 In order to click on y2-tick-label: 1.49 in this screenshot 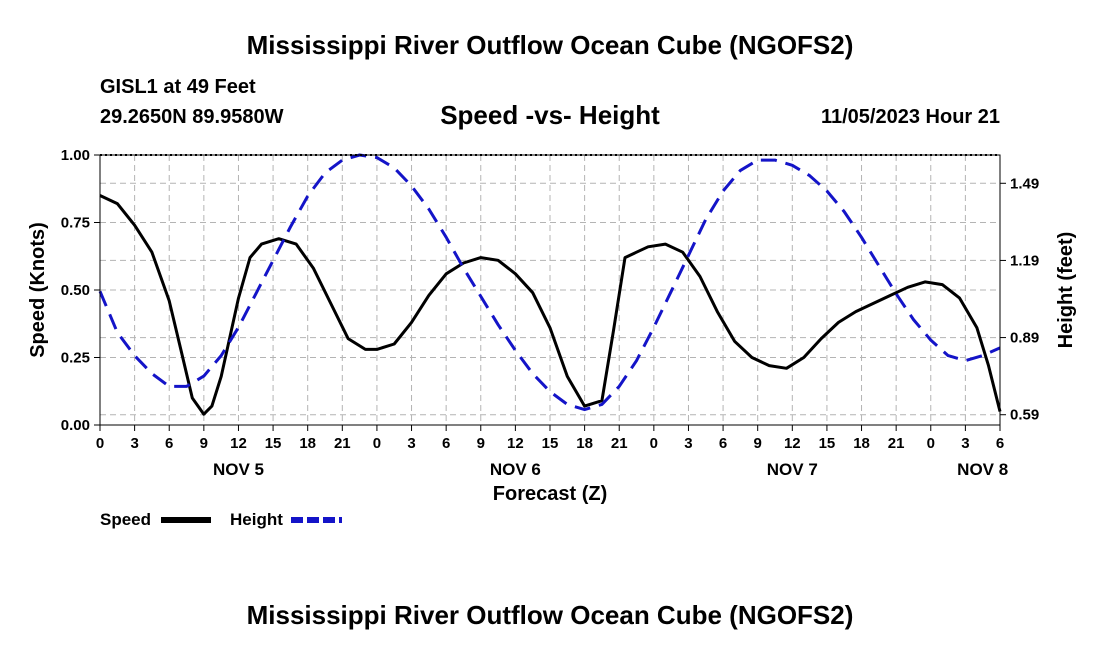, I will do `click(1024, 183)`.